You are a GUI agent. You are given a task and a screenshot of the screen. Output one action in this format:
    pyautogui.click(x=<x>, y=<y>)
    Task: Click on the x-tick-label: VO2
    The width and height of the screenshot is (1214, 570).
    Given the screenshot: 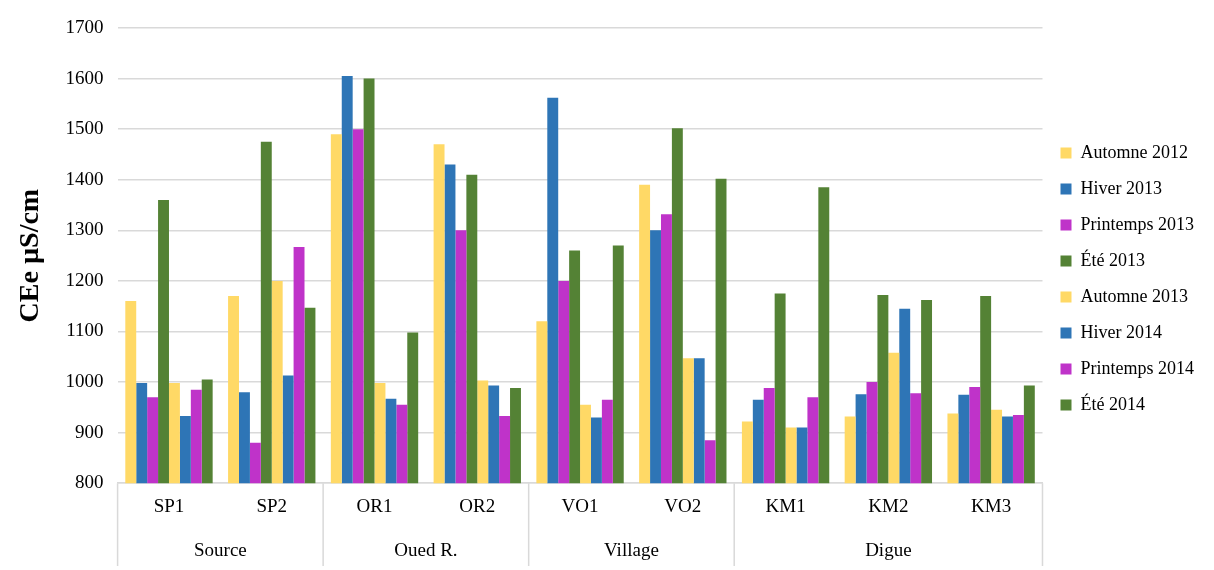 What is the action you would take?
    pyautogui.click(x=683, y=505)
    